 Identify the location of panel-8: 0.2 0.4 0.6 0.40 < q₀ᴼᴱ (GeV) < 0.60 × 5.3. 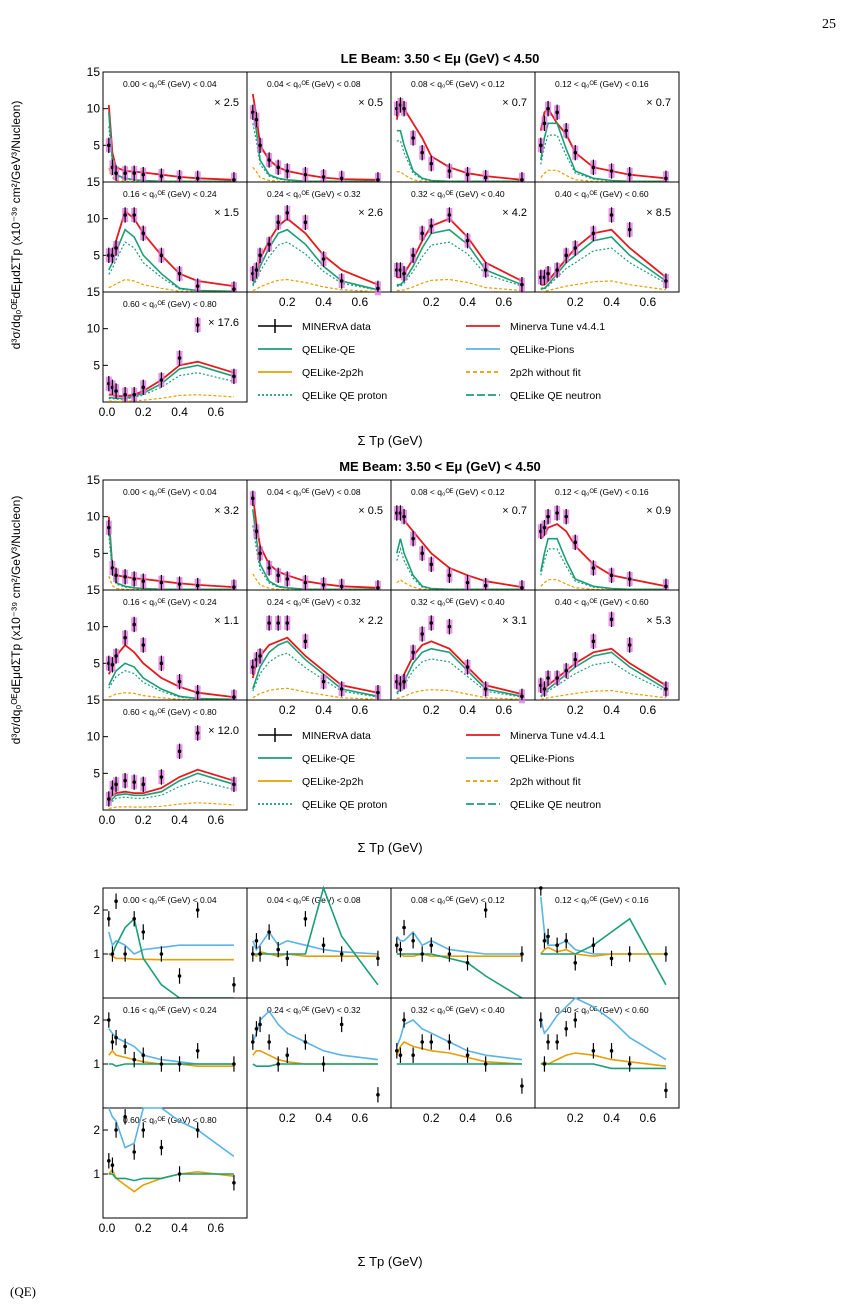
(607, 653).